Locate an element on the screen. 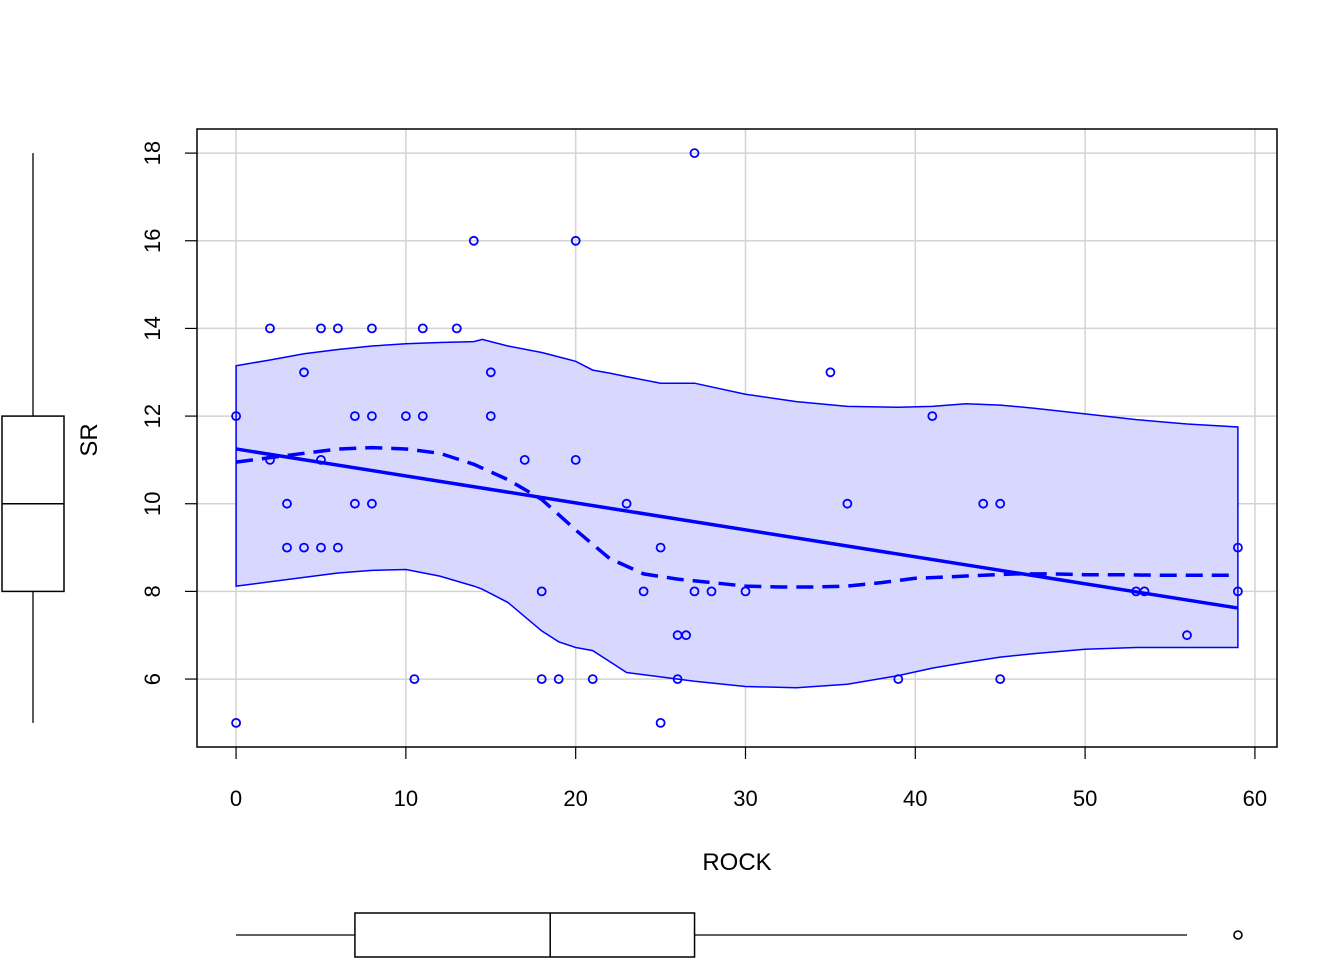 This screenshot has height=960, width=1344. y-axis: 6 8 10 12 14 16 18 is located at coordinates (168, 413).